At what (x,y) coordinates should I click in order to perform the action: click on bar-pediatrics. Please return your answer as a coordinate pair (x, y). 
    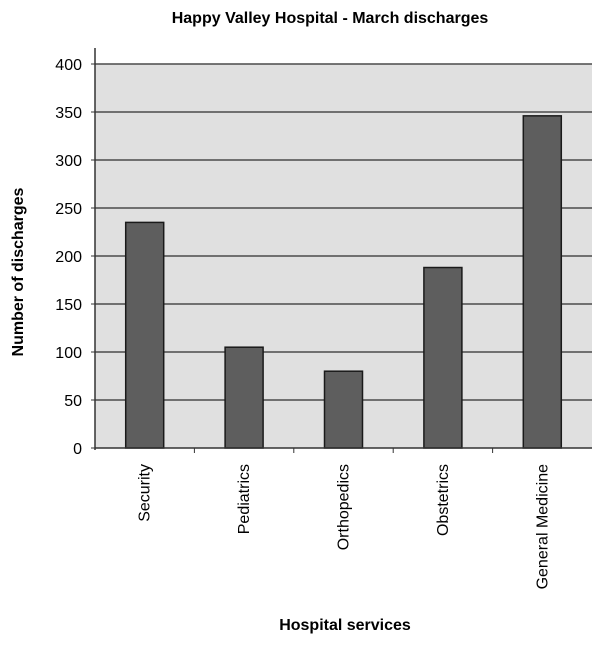
    Looking at the image, I should click on (244, 397).